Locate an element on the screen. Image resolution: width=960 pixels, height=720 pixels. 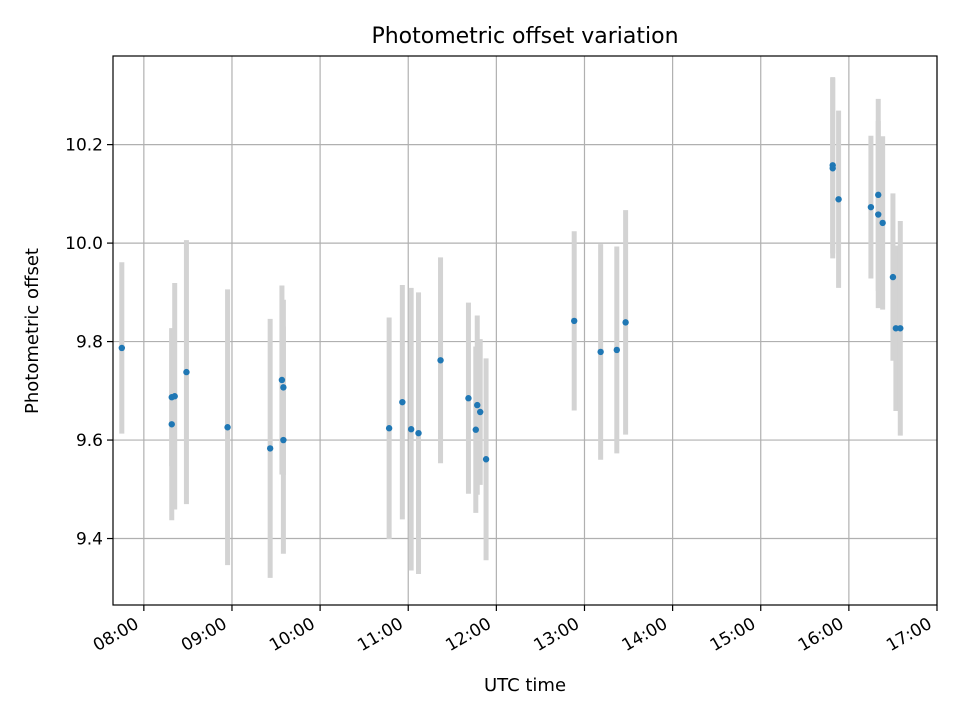
y-axis-label: Photometric offset is located at coordinates (32, 331).